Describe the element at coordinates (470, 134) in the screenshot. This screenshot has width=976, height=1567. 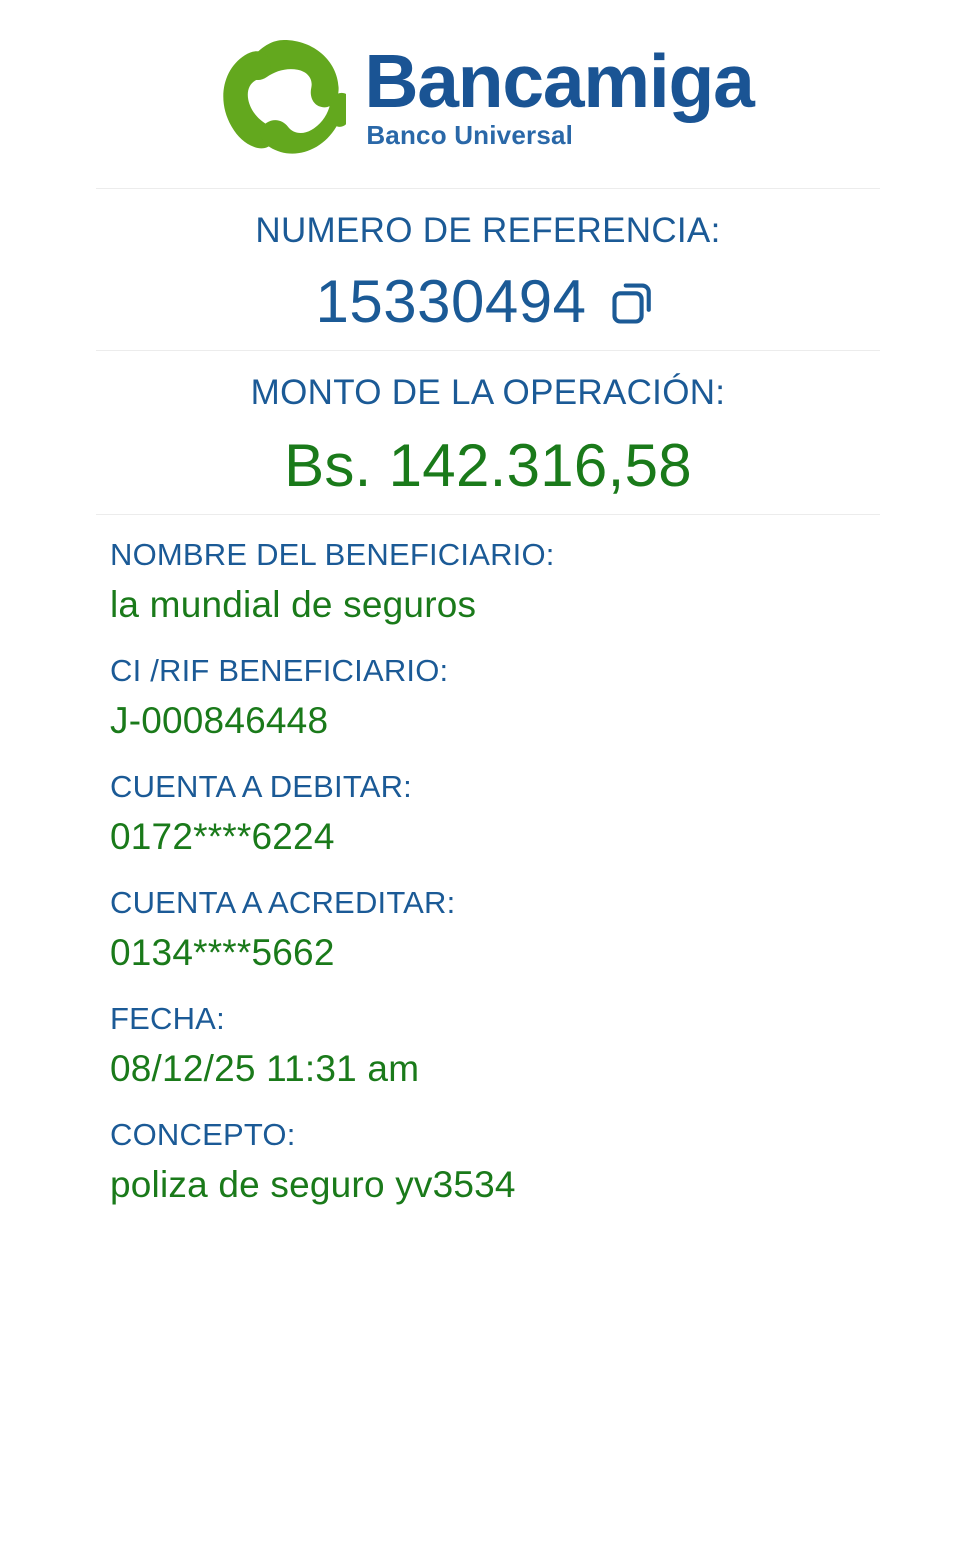
I see `logo-subtitle: Banco Universal` at that location.